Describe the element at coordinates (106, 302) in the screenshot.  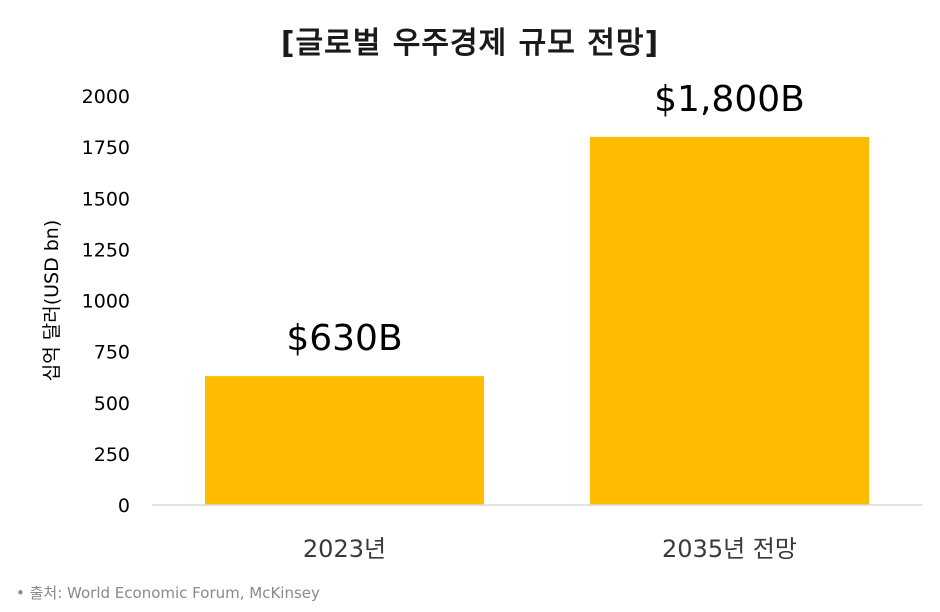
I see `y-tick-label: 1000` at that location.